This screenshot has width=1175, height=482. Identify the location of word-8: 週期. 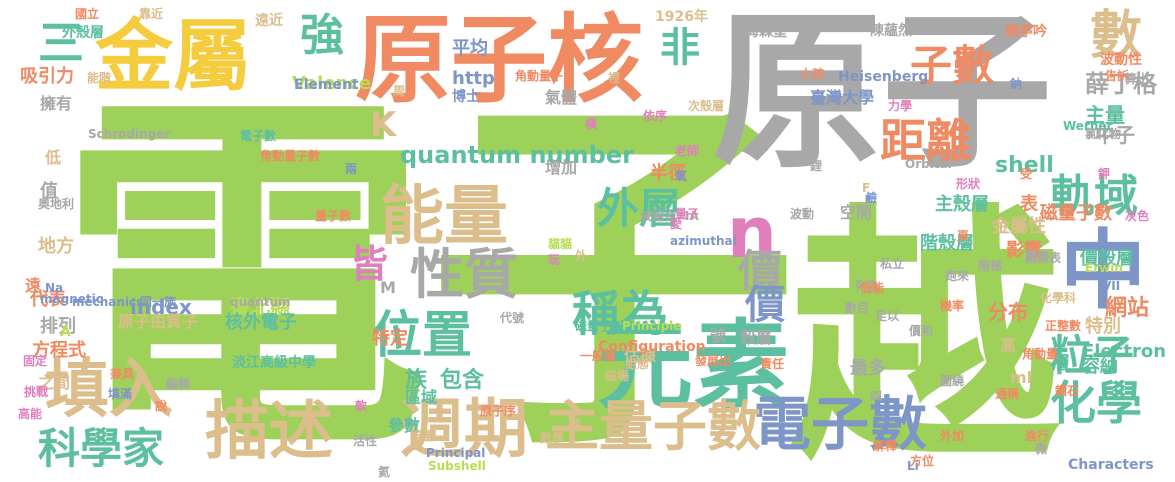
(464, 430).